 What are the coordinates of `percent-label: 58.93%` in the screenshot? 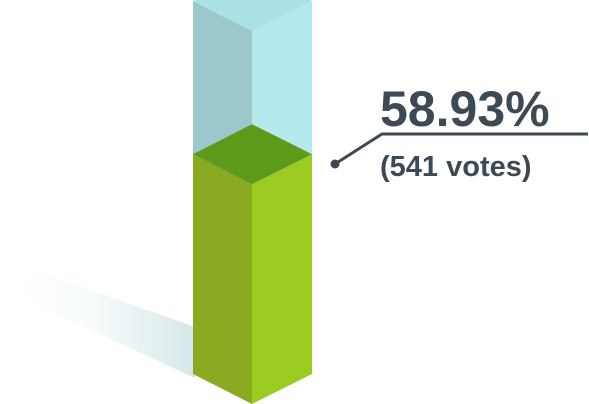 It's located at (465, 109).